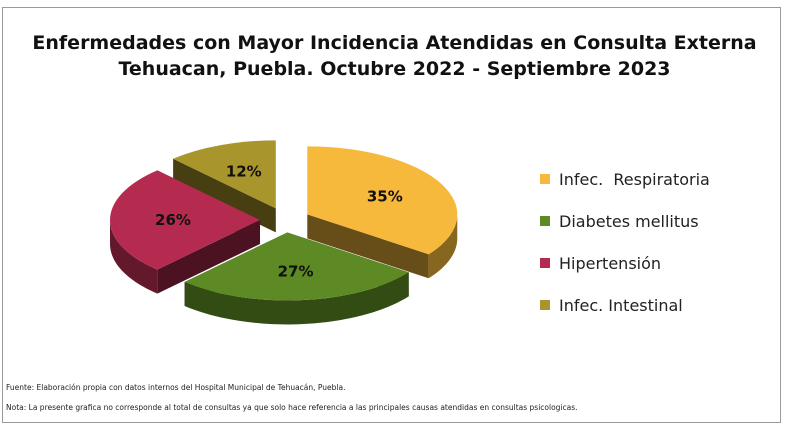  What do you see at coordinates (244, 172) in the screenshot?
I see `data-label-3: 12%` at bounding box center [244, 172].